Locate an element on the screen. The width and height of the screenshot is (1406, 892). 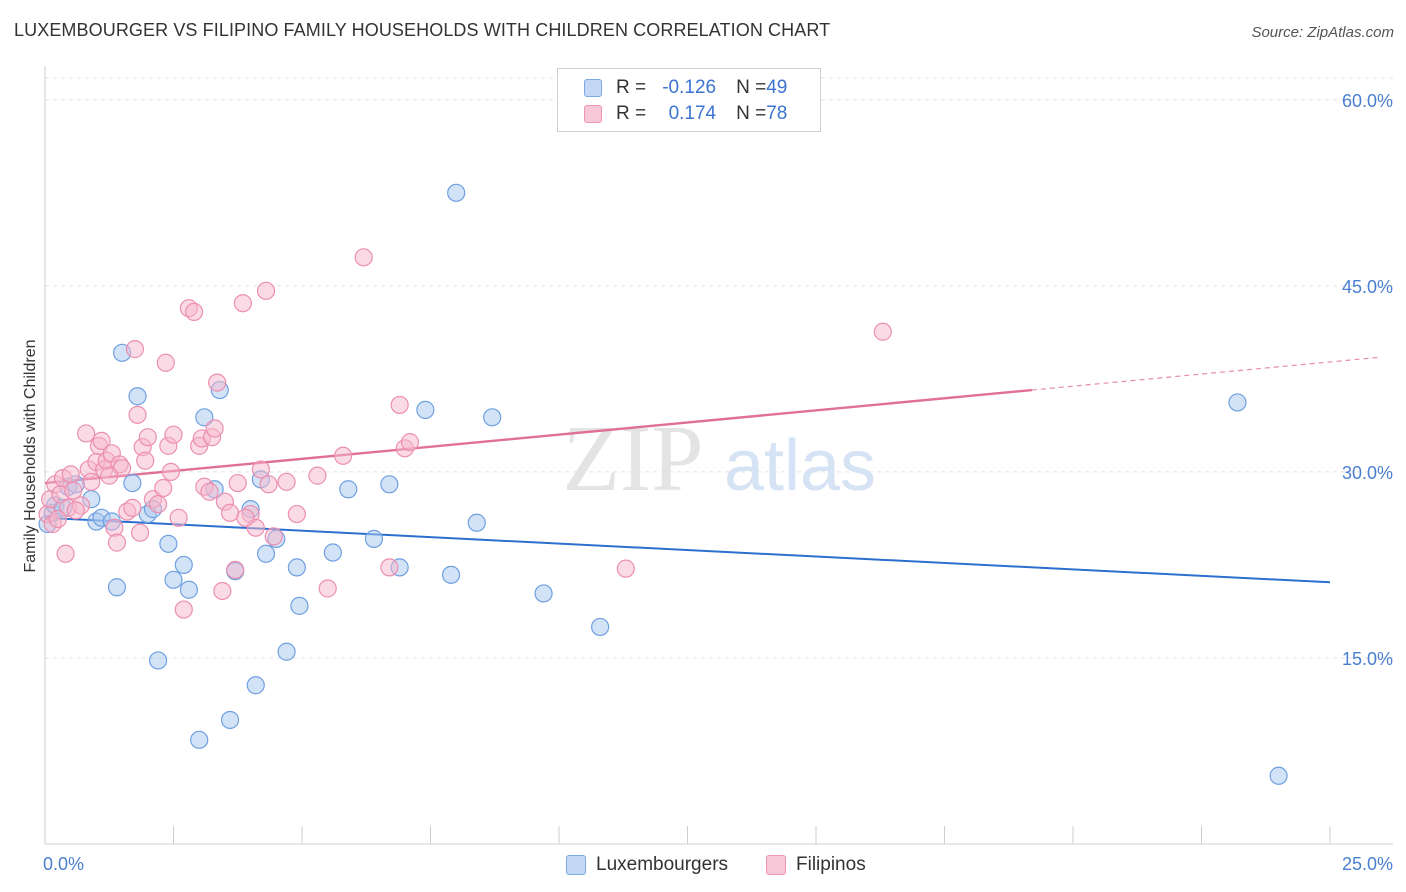
bottom-legend-luxembourgers: Luxembourgers is located at coordinates (647, 865).